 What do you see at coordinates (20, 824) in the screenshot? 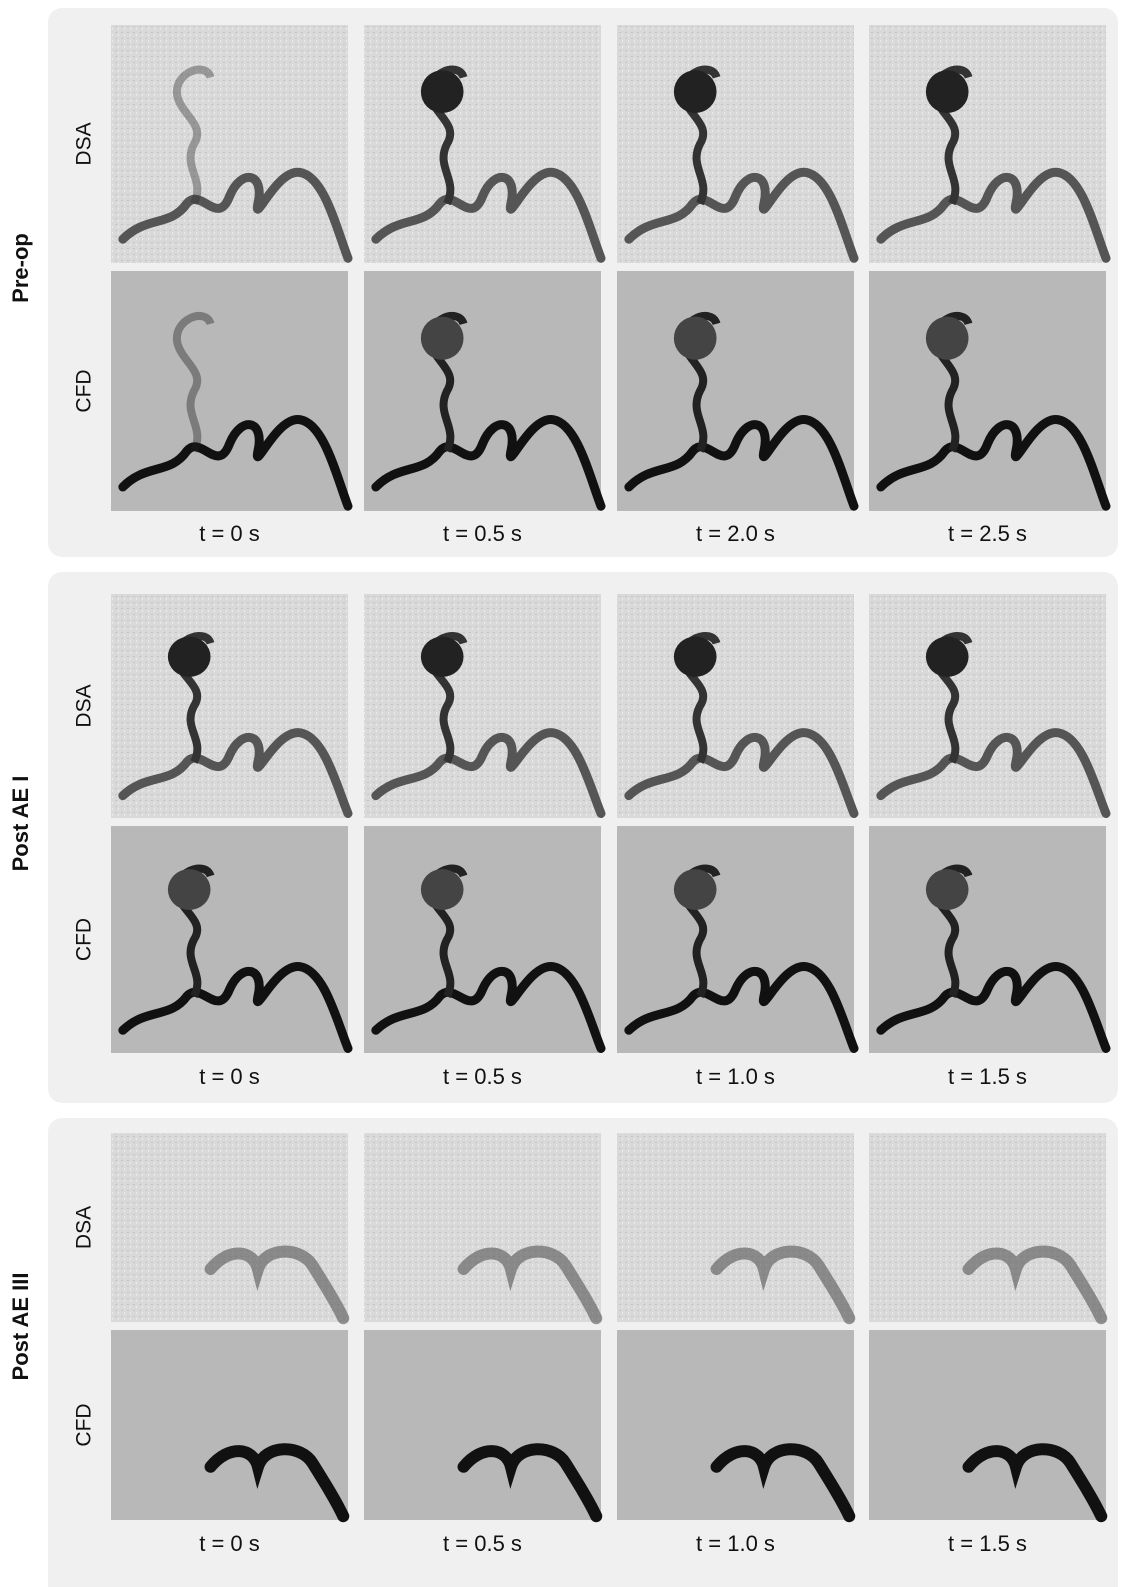
I see `panel-label: Post AE I` at bounding box center [20, 824].